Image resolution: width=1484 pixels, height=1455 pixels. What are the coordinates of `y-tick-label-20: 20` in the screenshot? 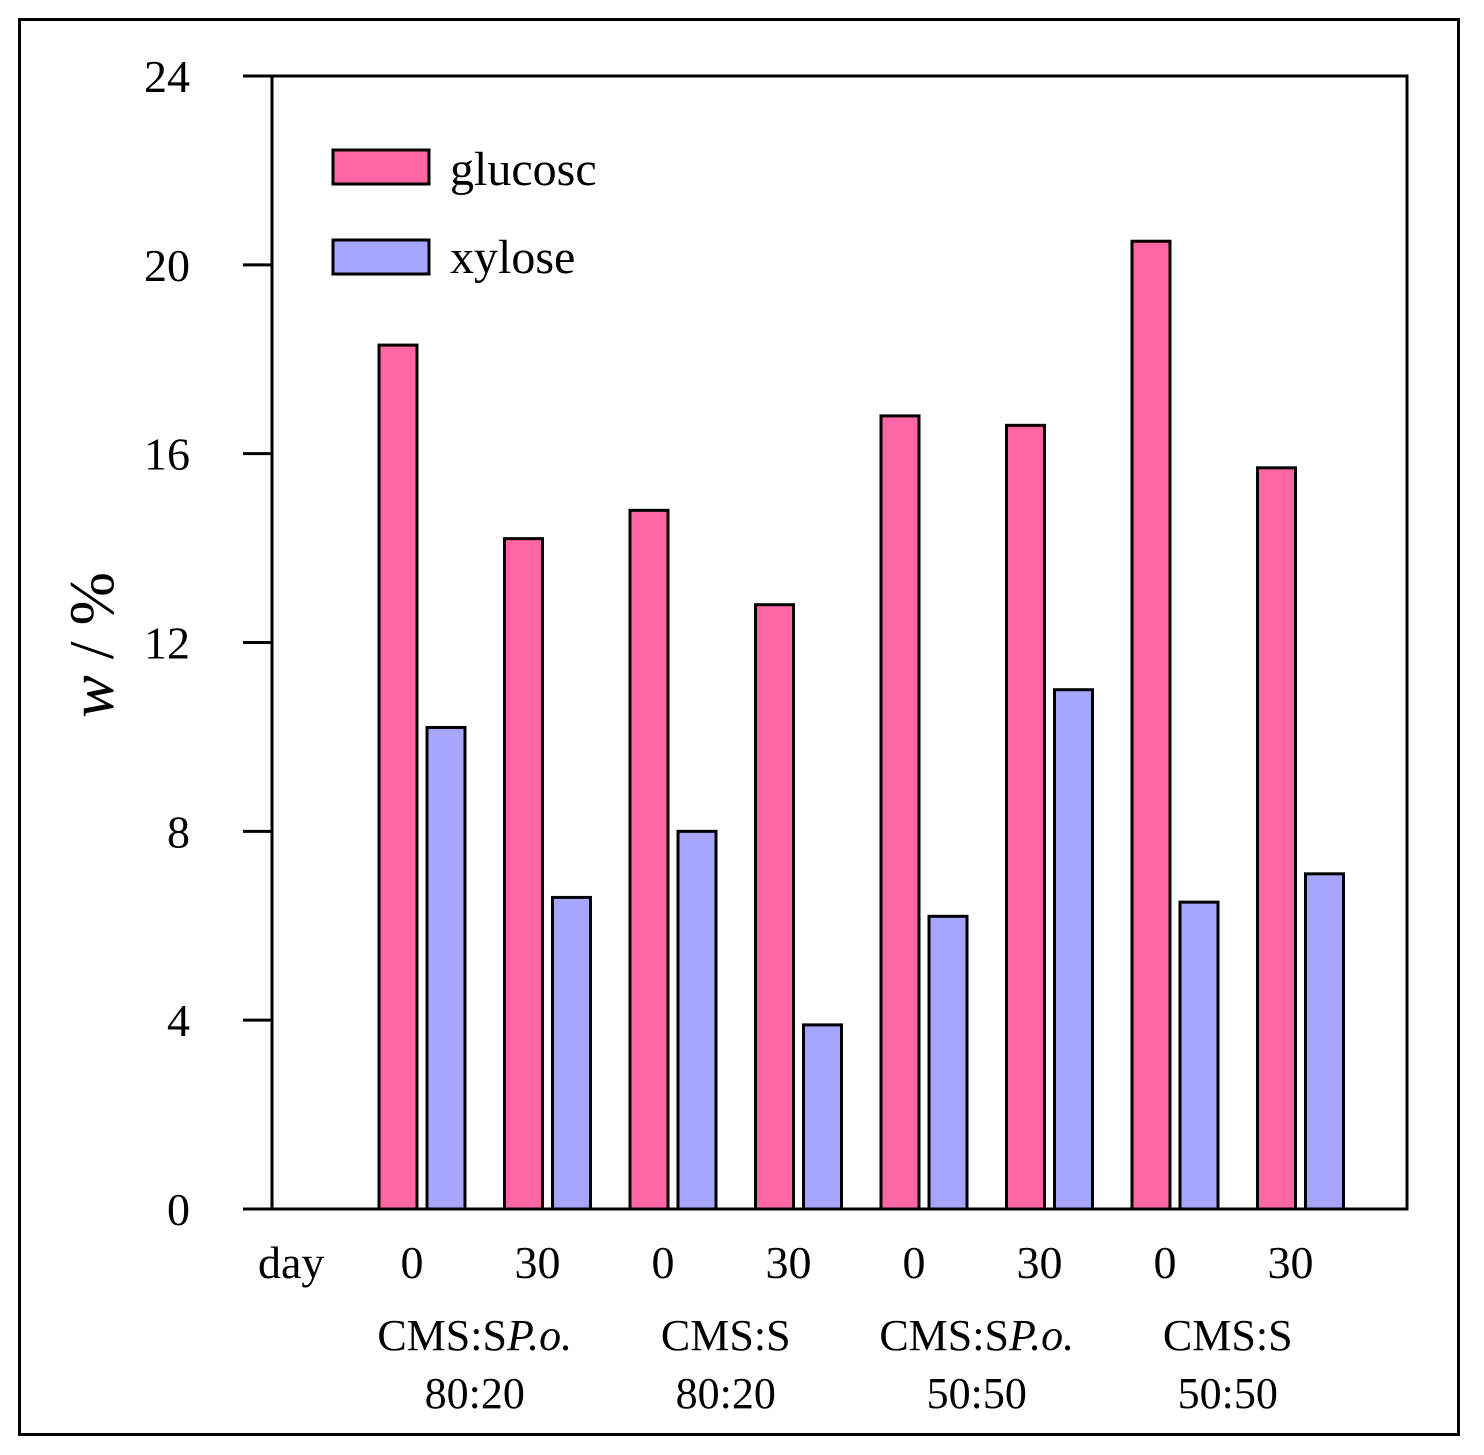 It's located at (167, 265).